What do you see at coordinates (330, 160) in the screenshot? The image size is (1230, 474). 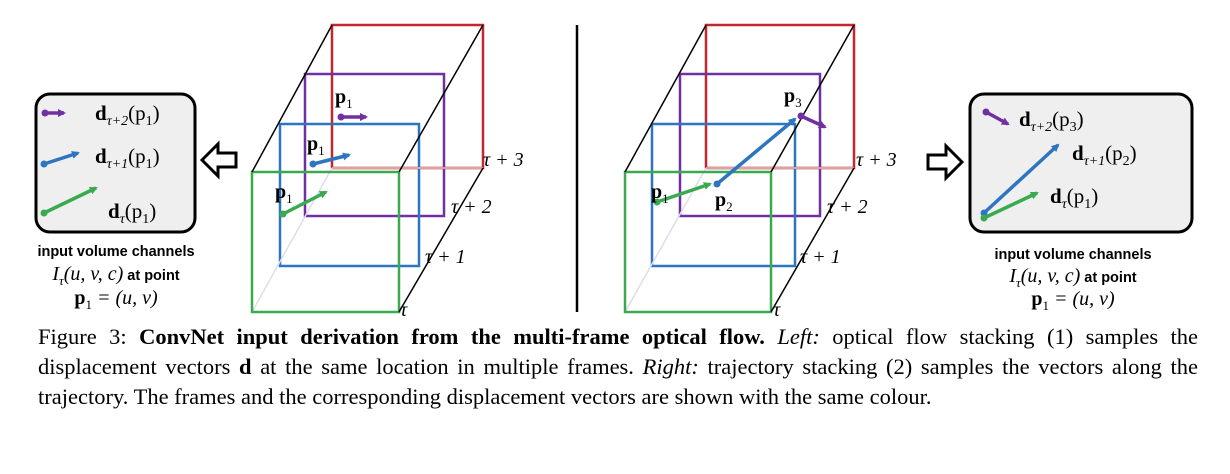 I see `left-vector-blue` at bounding box center [330, 160].